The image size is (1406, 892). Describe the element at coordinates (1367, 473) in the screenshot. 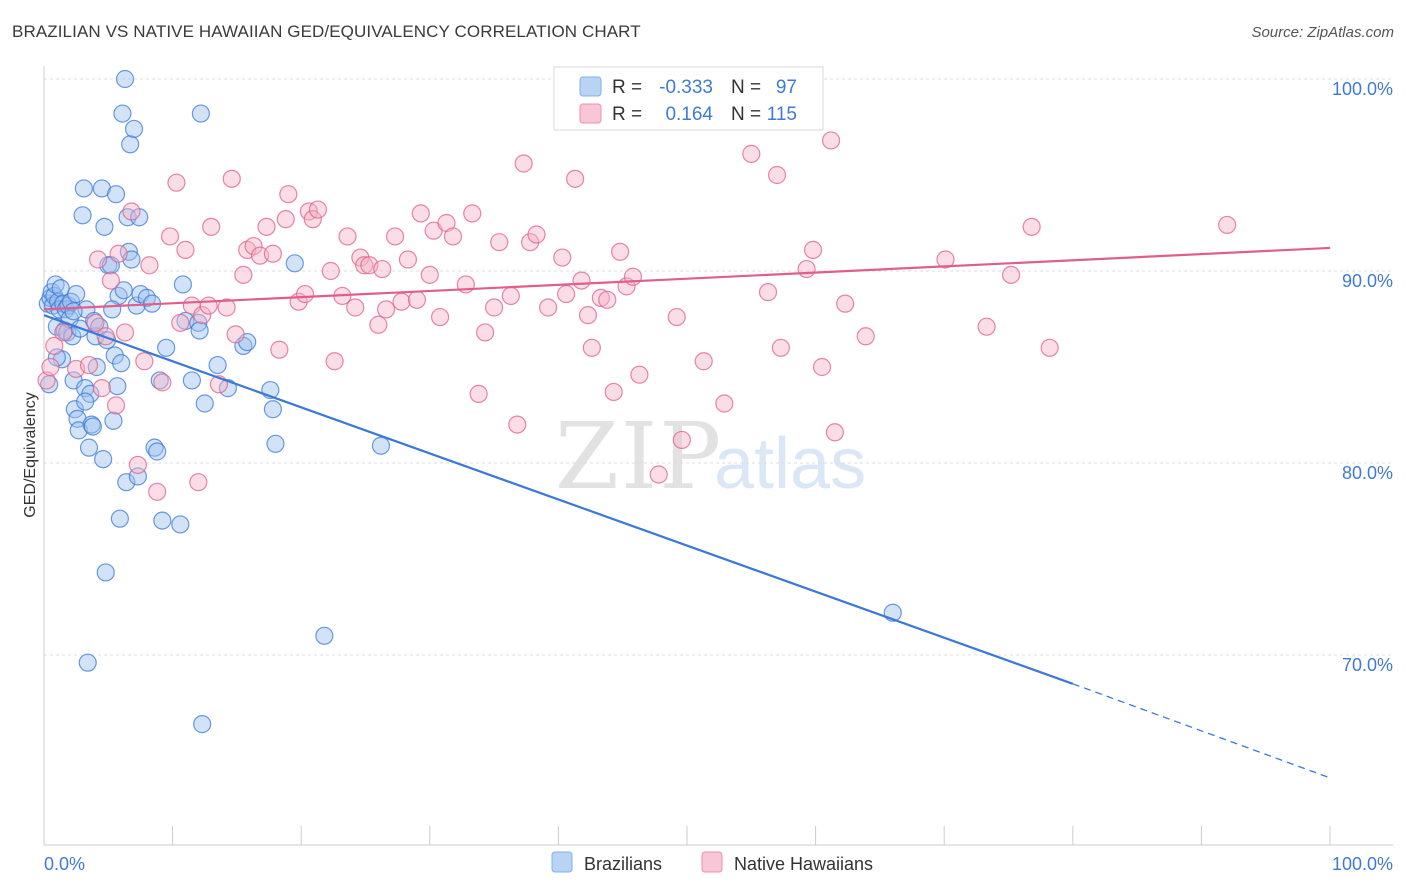

I see `y-tick-label: 80.0%` at that location.